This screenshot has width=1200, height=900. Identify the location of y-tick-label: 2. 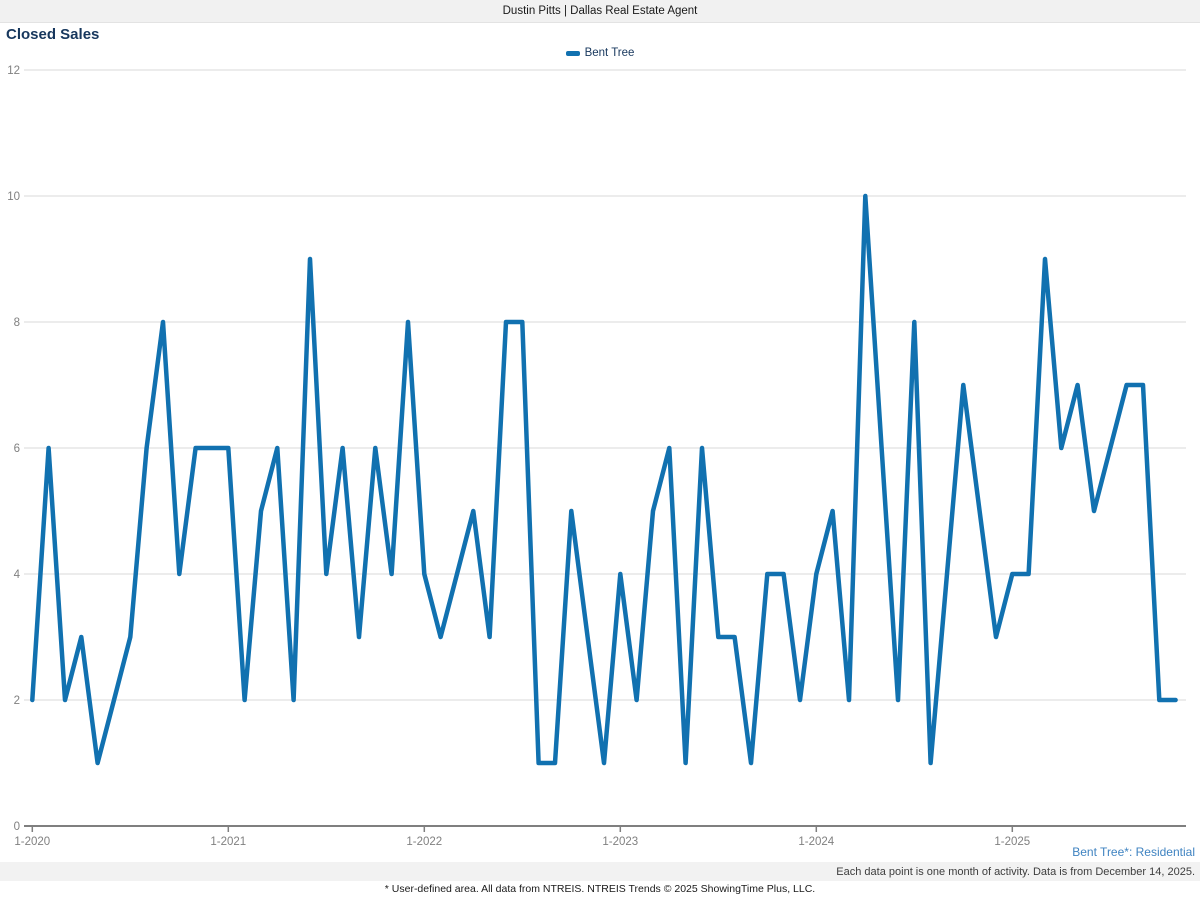
(17, 701).